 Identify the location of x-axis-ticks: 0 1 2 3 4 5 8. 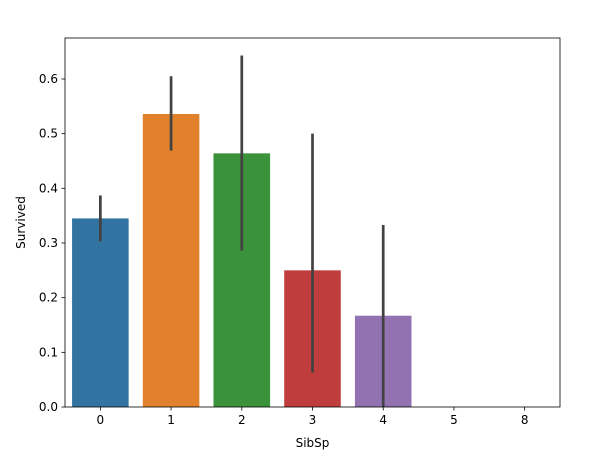
(313, 417).